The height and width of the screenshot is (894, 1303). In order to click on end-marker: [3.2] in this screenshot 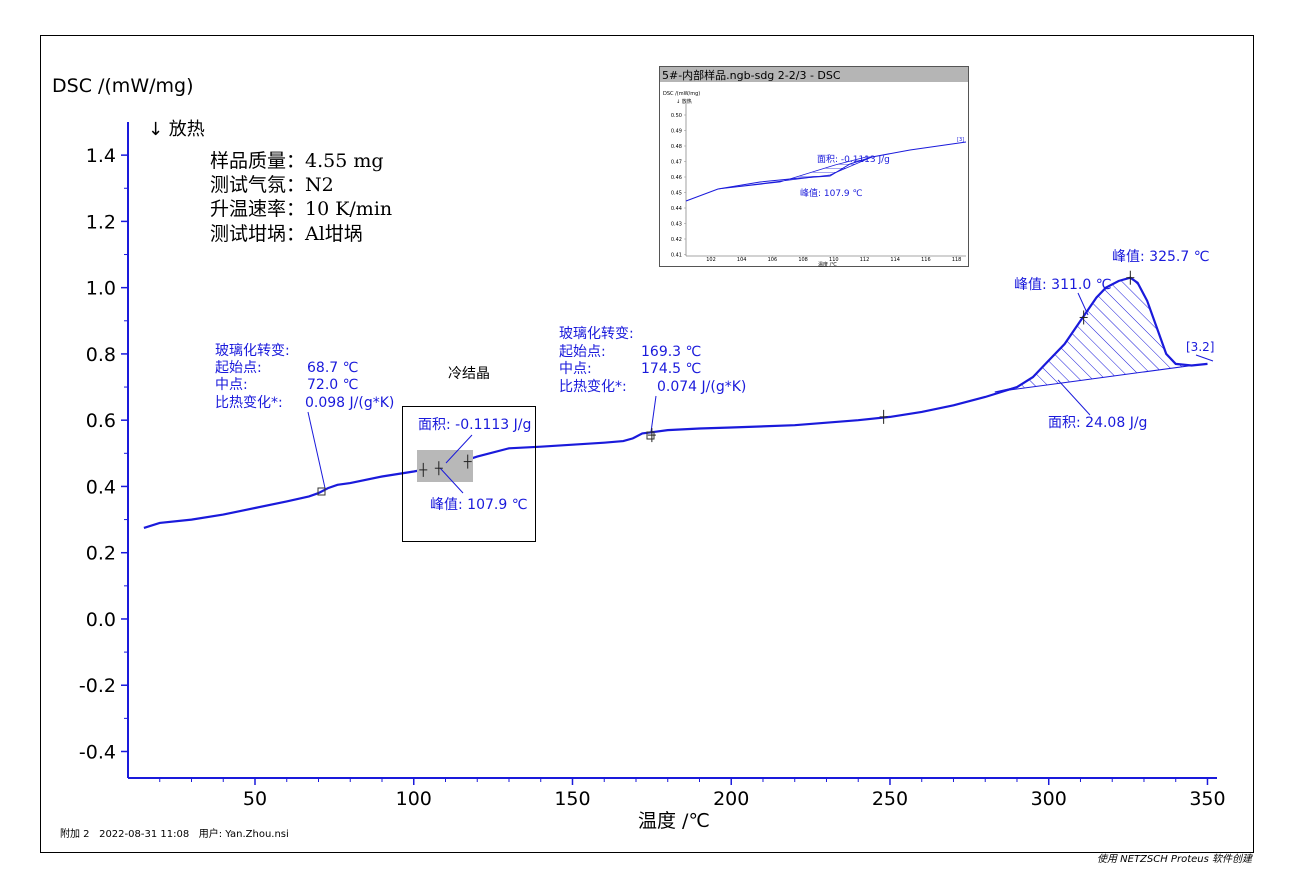, I will do `click(1200, 347)`.